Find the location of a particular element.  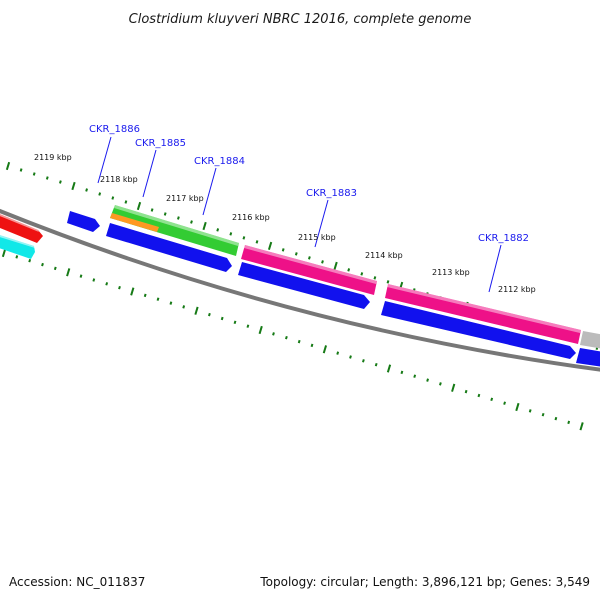

feature-green-highlight is located at coordinates (176, 225).